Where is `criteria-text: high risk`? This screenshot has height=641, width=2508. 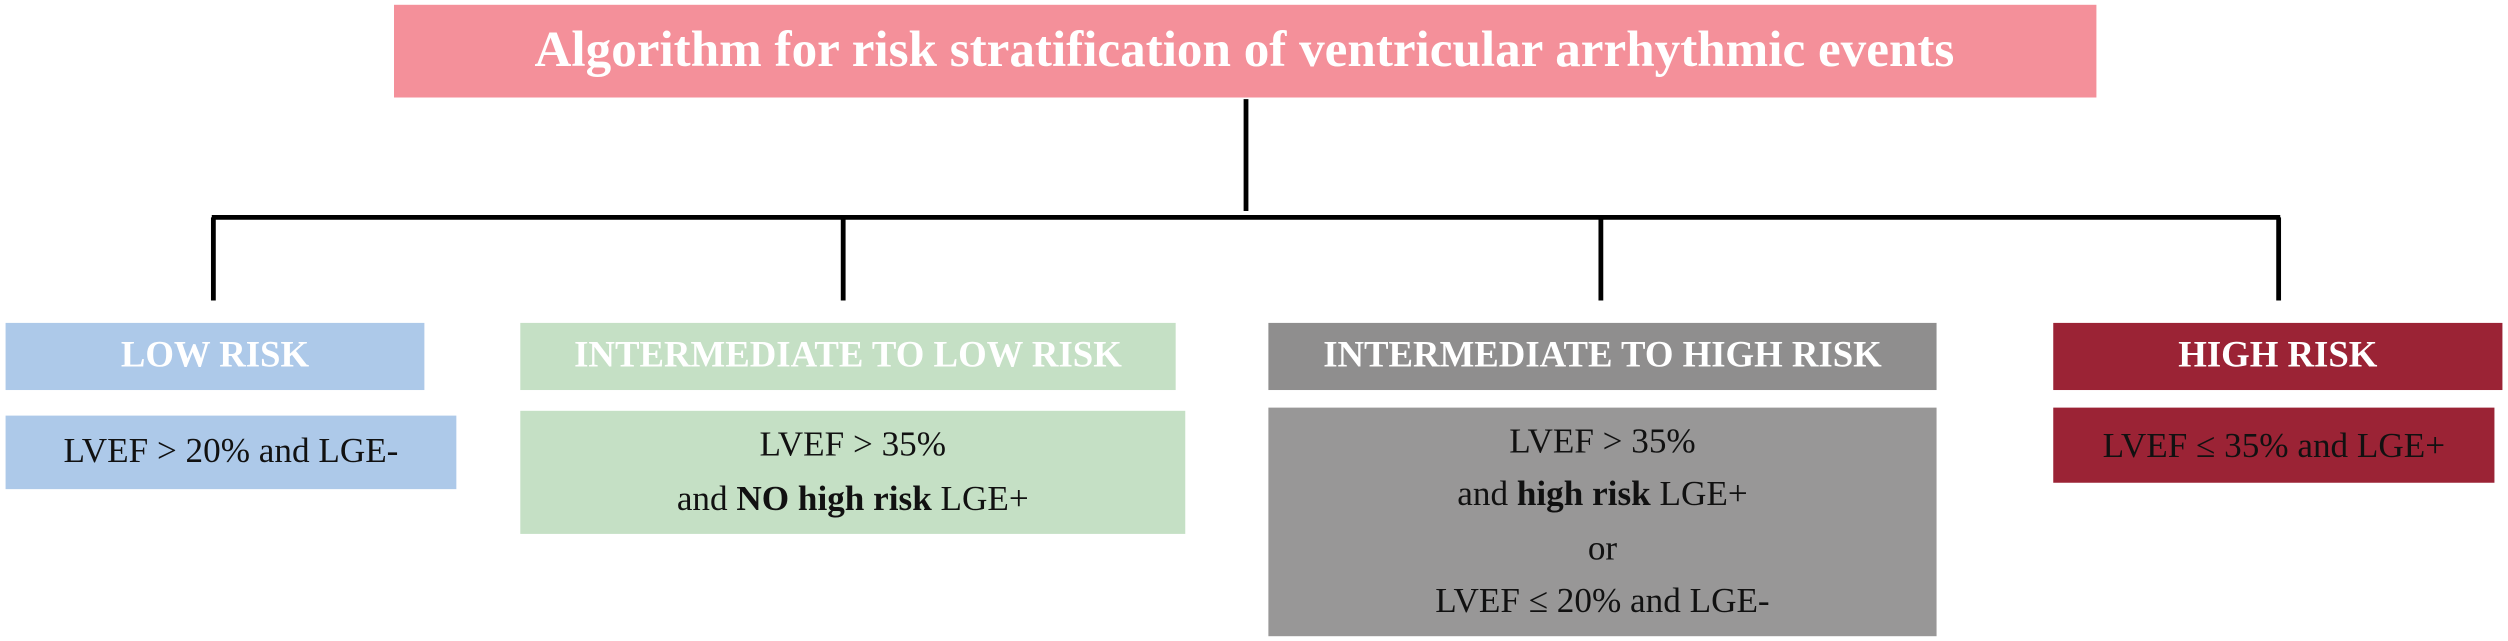
criteria-text: high risk is located at coordinates (1584, 493).